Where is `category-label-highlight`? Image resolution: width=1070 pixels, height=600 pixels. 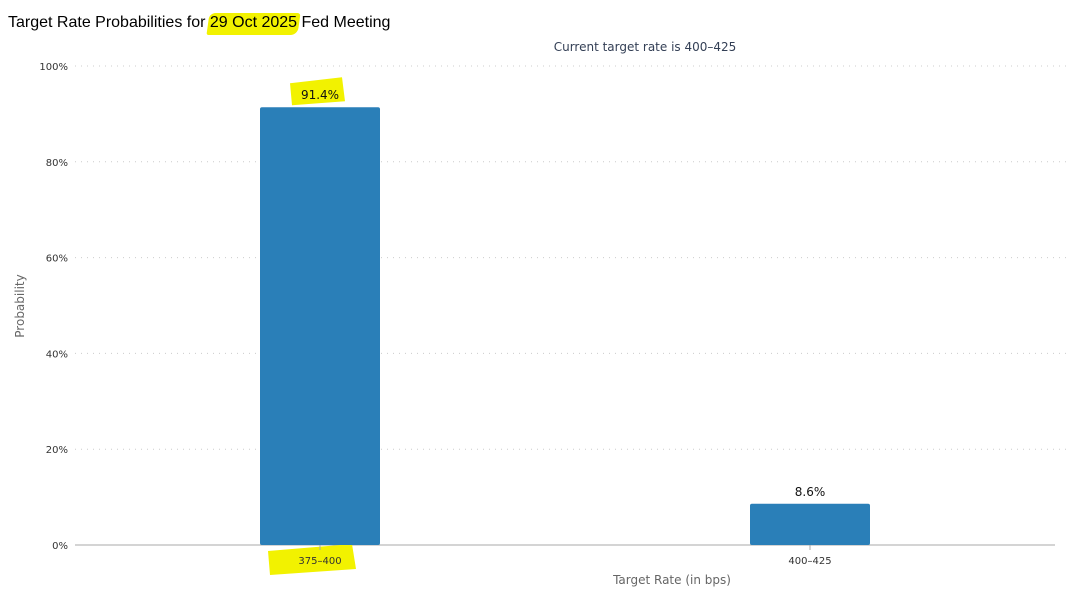 category-label-highlight is located at coordinates (312, 559).